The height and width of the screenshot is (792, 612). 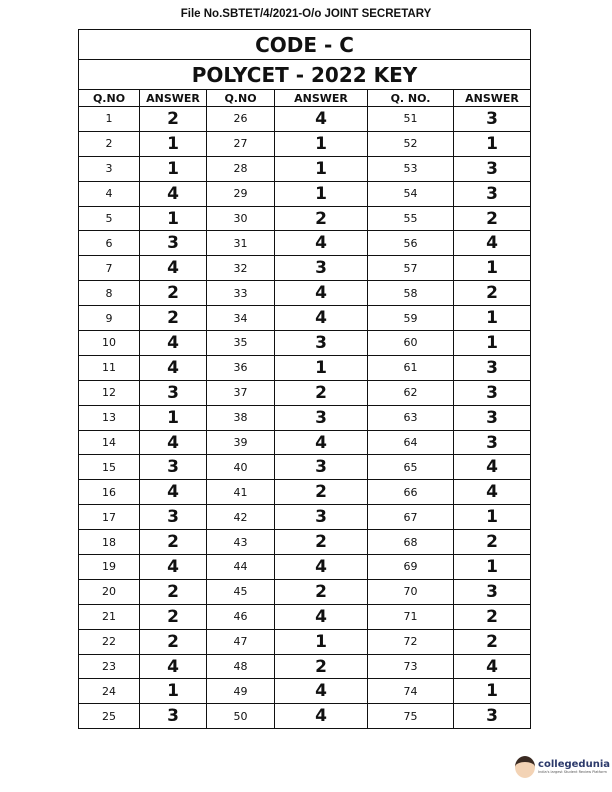 I want to click on question-number-cell: 11, so click(x=109, y=367).